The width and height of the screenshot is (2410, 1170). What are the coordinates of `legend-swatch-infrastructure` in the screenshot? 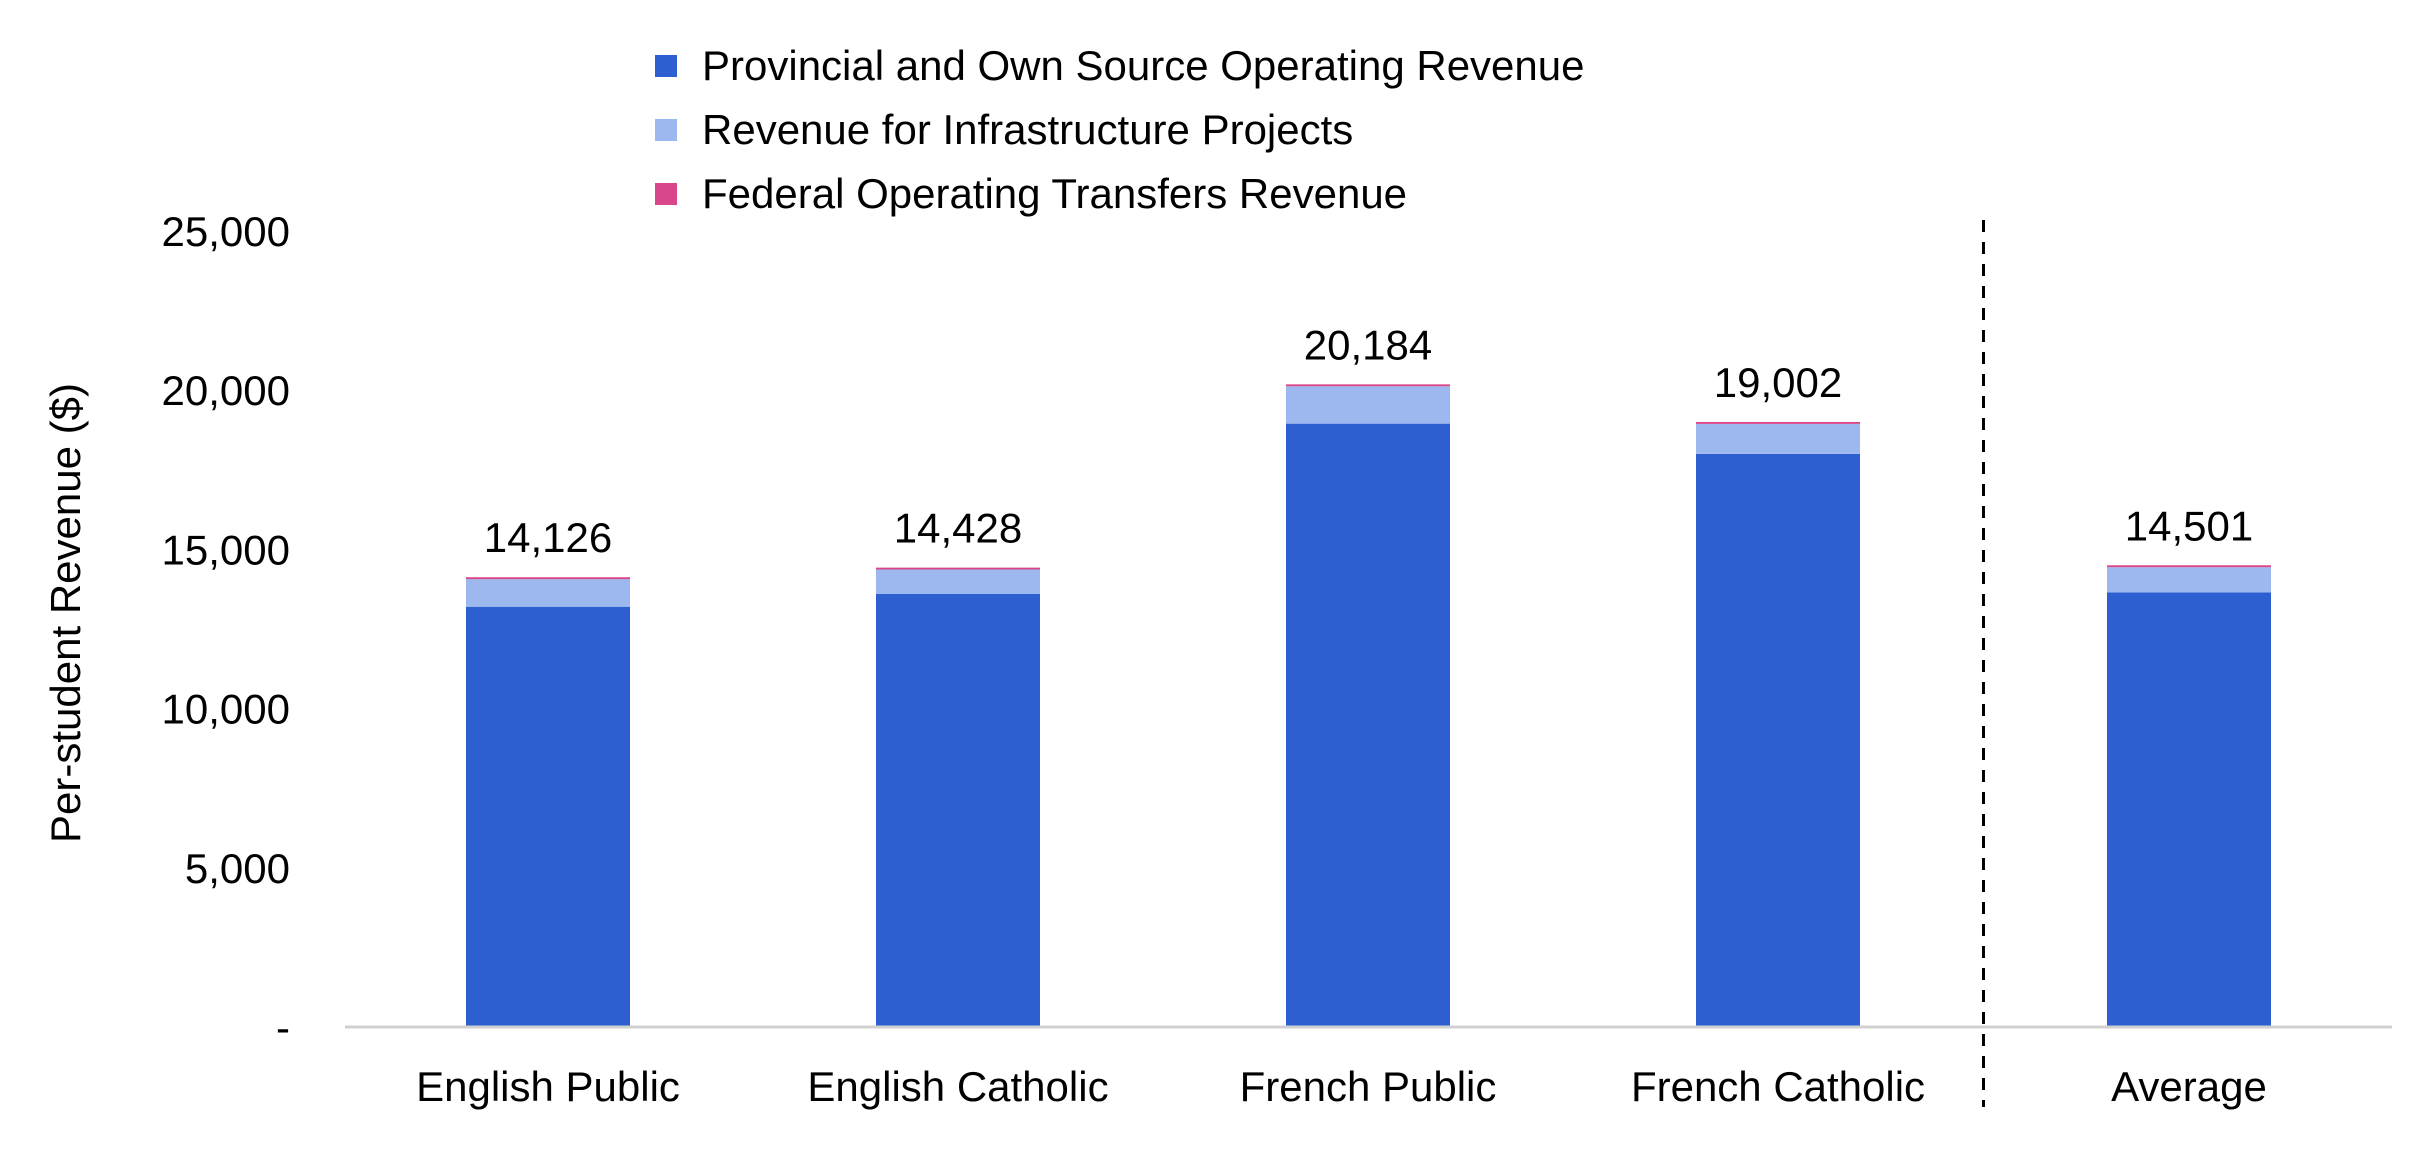 It's located at (666, 130).